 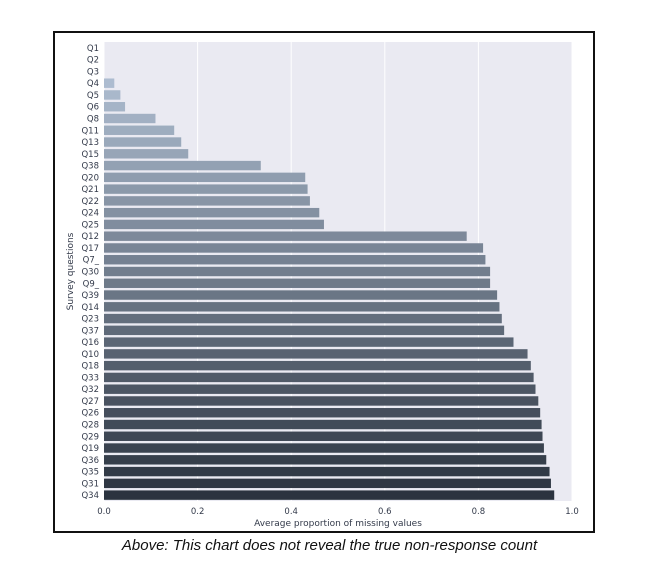 I want to click on y-tick-label: Q25, so click(x=90, y=225).